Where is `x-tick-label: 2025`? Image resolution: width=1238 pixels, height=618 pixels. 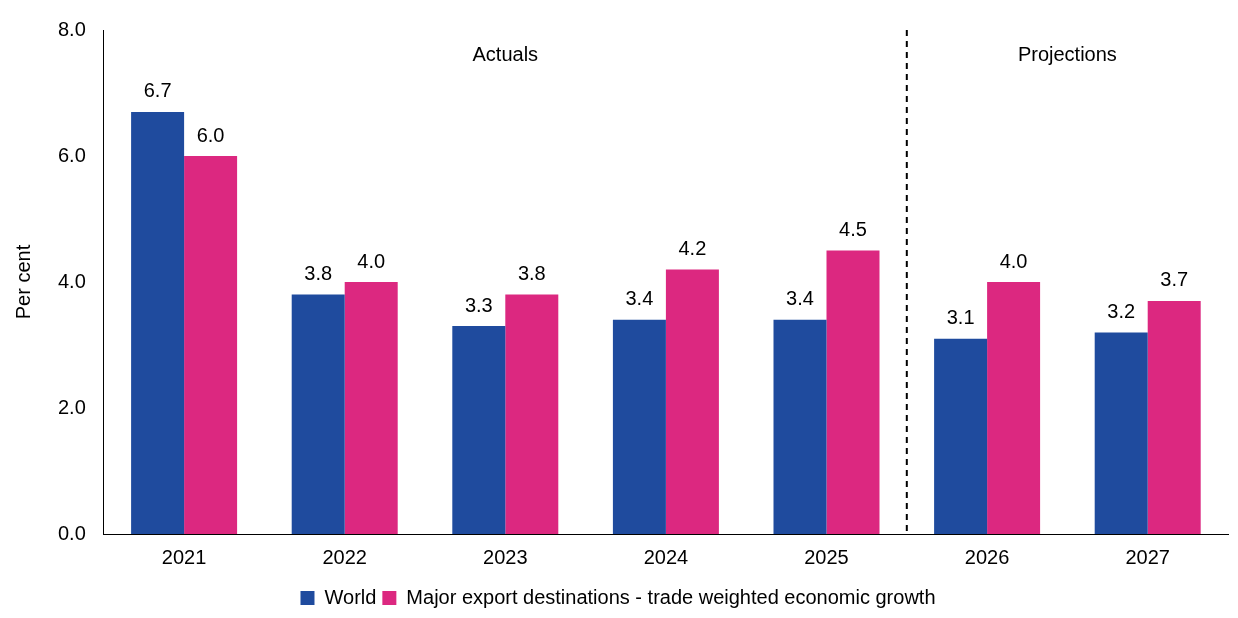 x-tick-label: 2025 is located at coordinates (826, 556).